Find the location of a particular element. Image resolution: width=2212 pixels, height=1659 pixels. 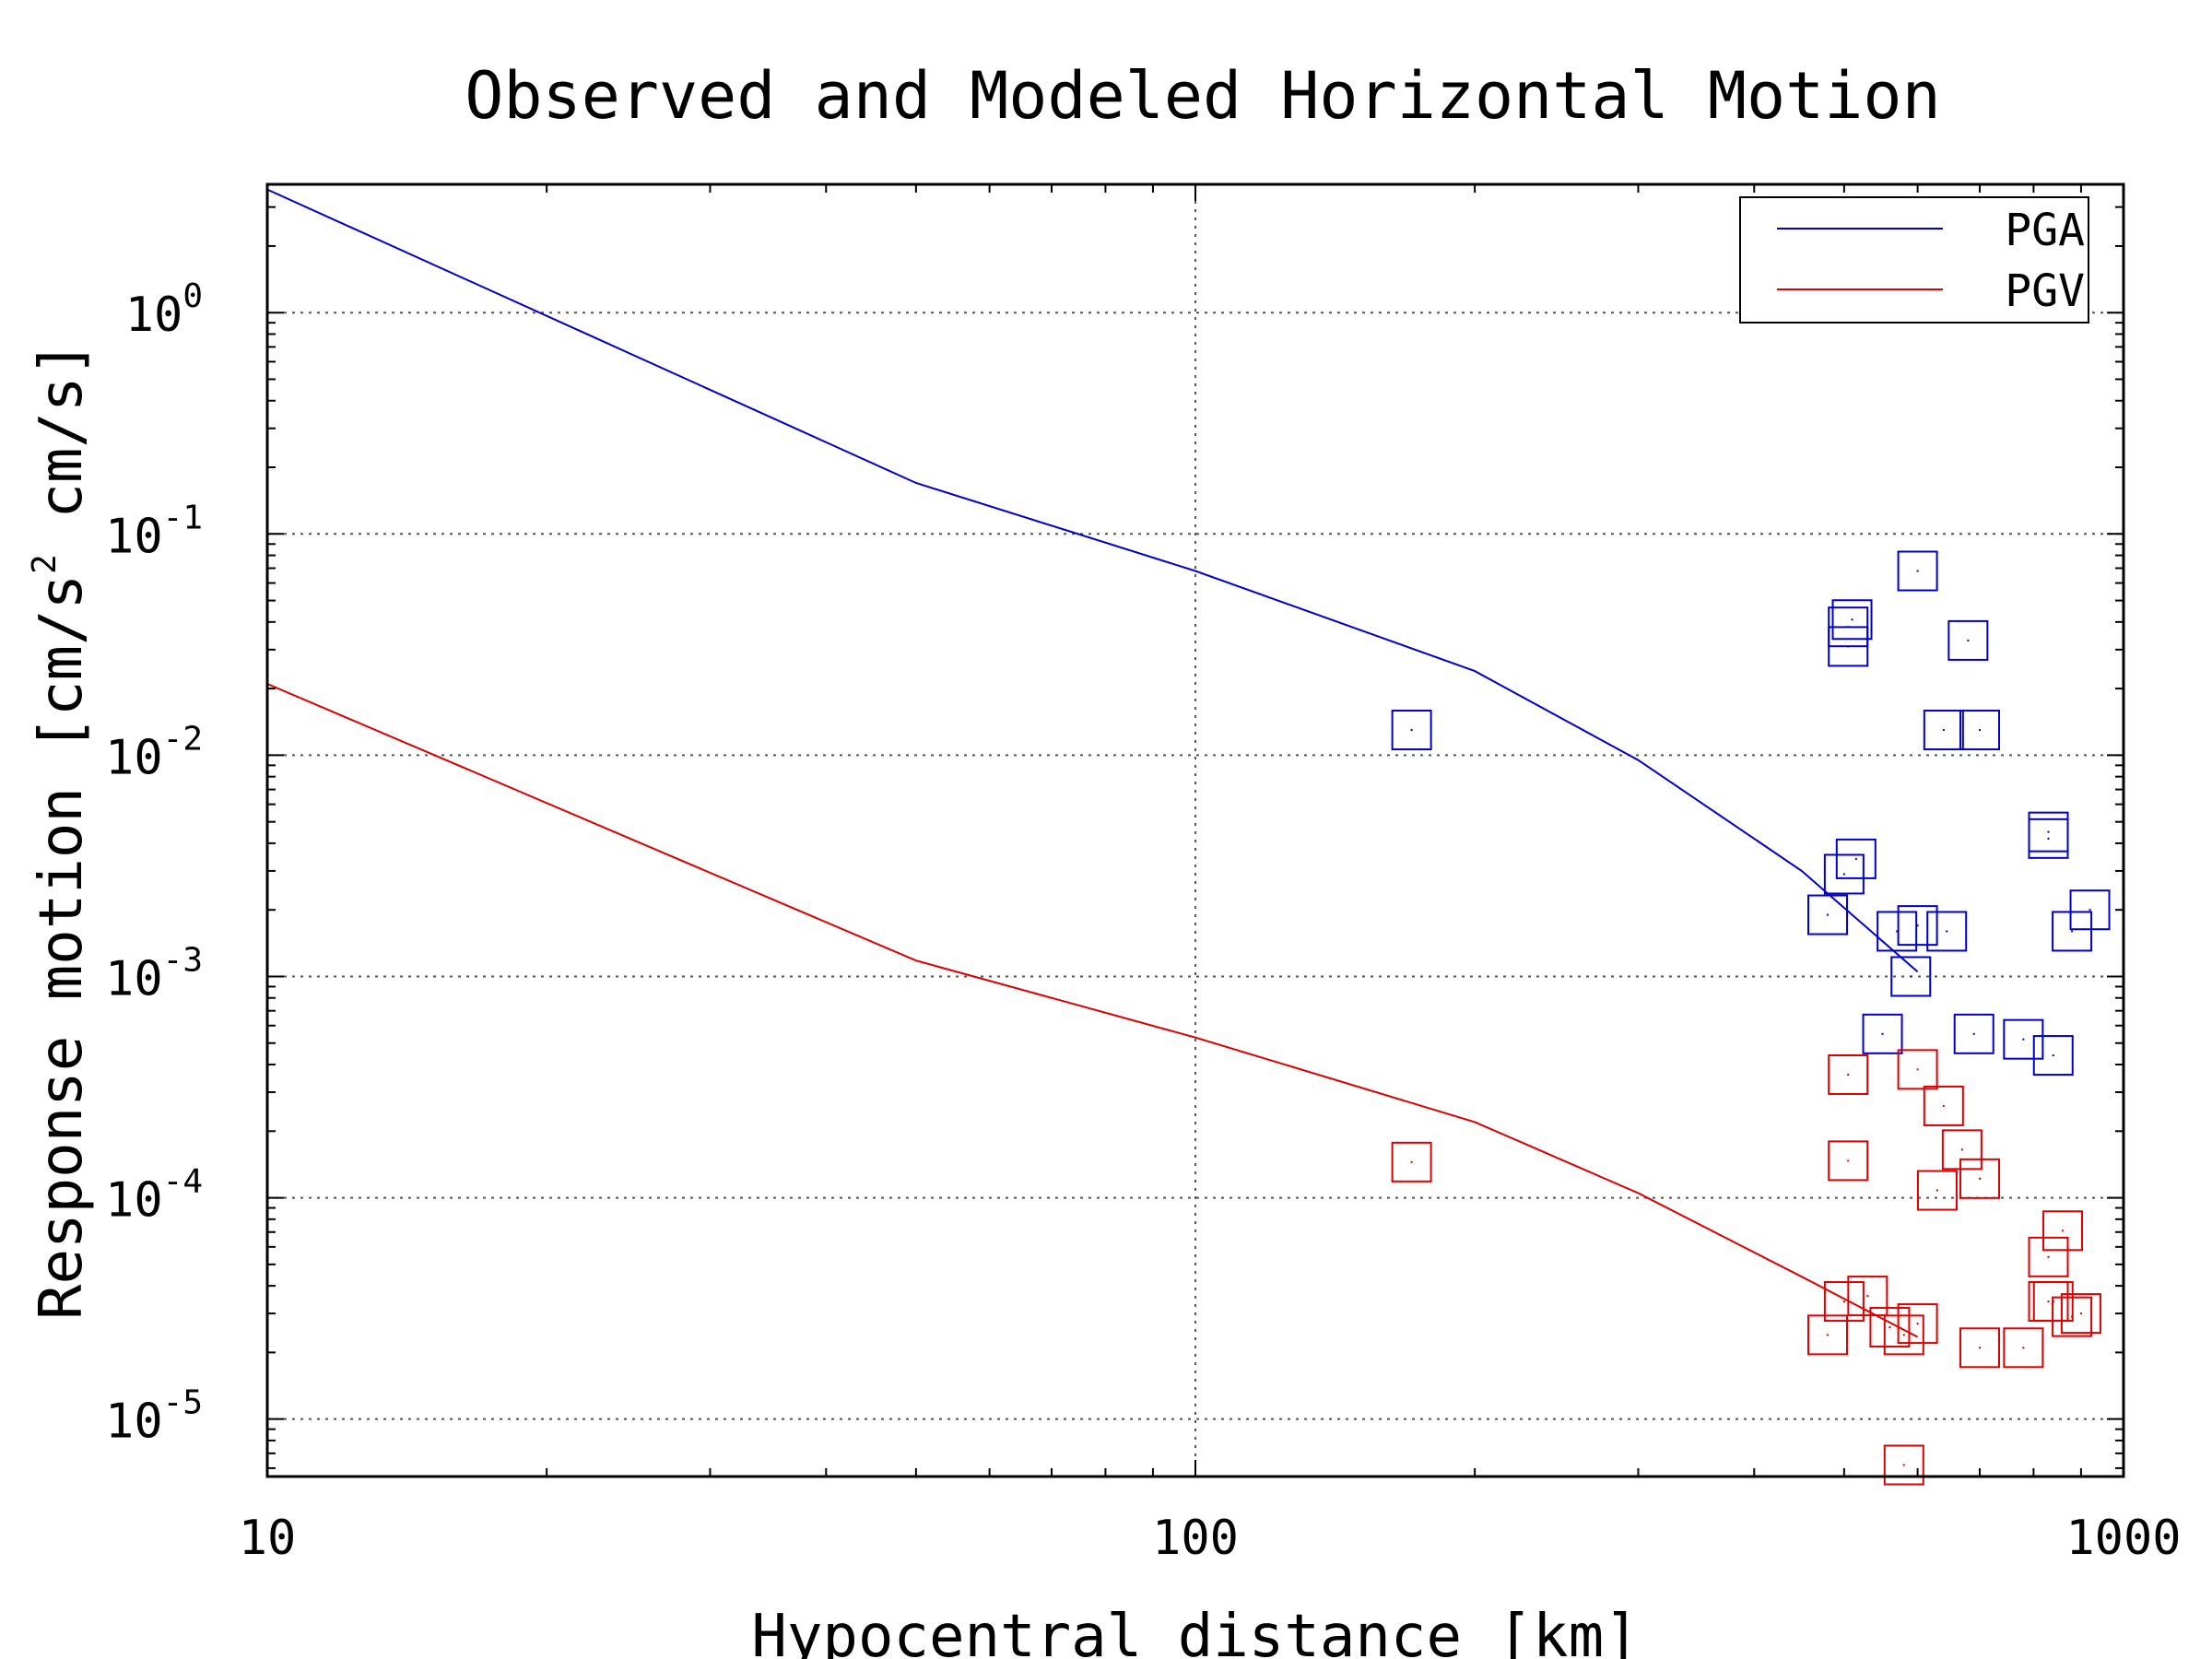

x-tick-label: 10 is located at coordinates (268, 1538).